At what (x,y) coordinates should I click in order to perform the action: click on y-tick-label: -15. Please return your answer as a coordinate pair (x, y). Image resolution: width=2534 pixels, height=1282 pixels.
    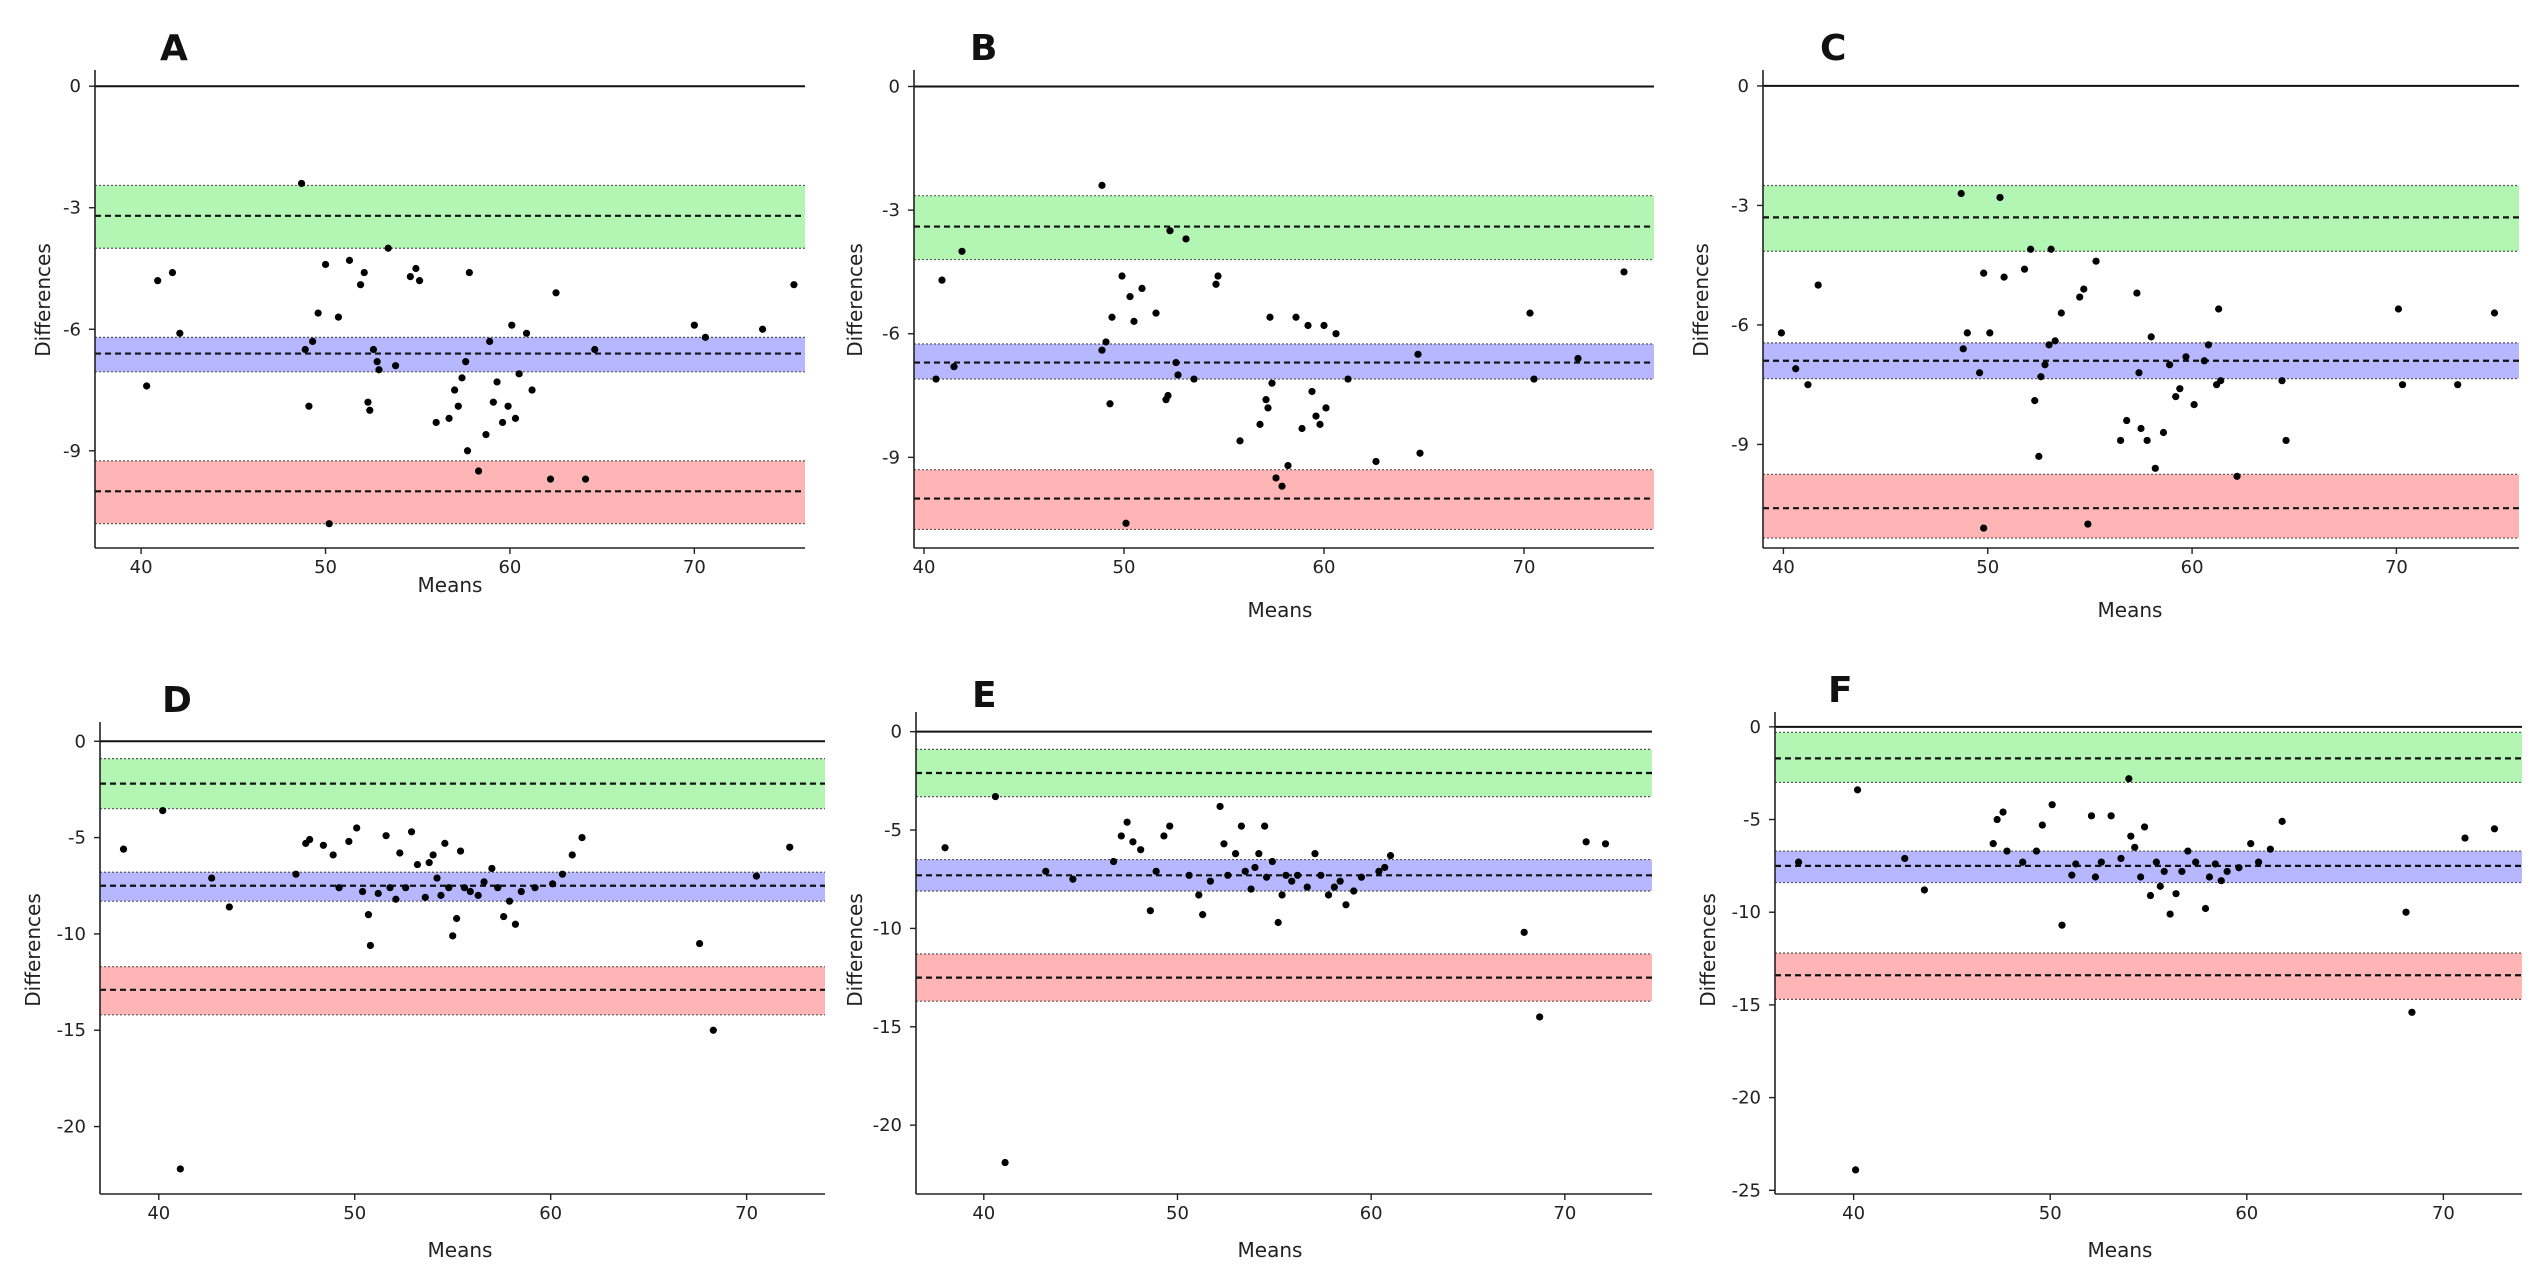
    Looking at the image, I should click on (71, 1030).